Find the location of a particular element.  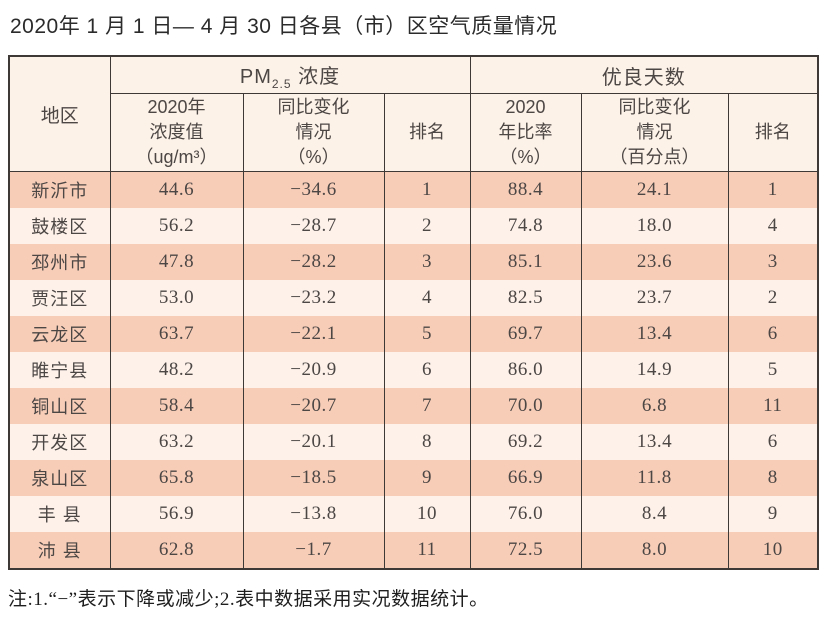

cell-pm-change: −28.7 is located at coordinates (313, 226).